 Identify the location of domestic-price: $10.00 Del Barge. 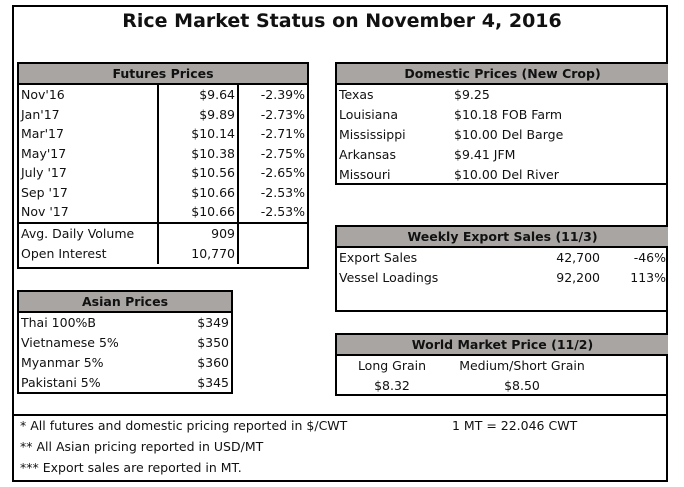
(509, 134).